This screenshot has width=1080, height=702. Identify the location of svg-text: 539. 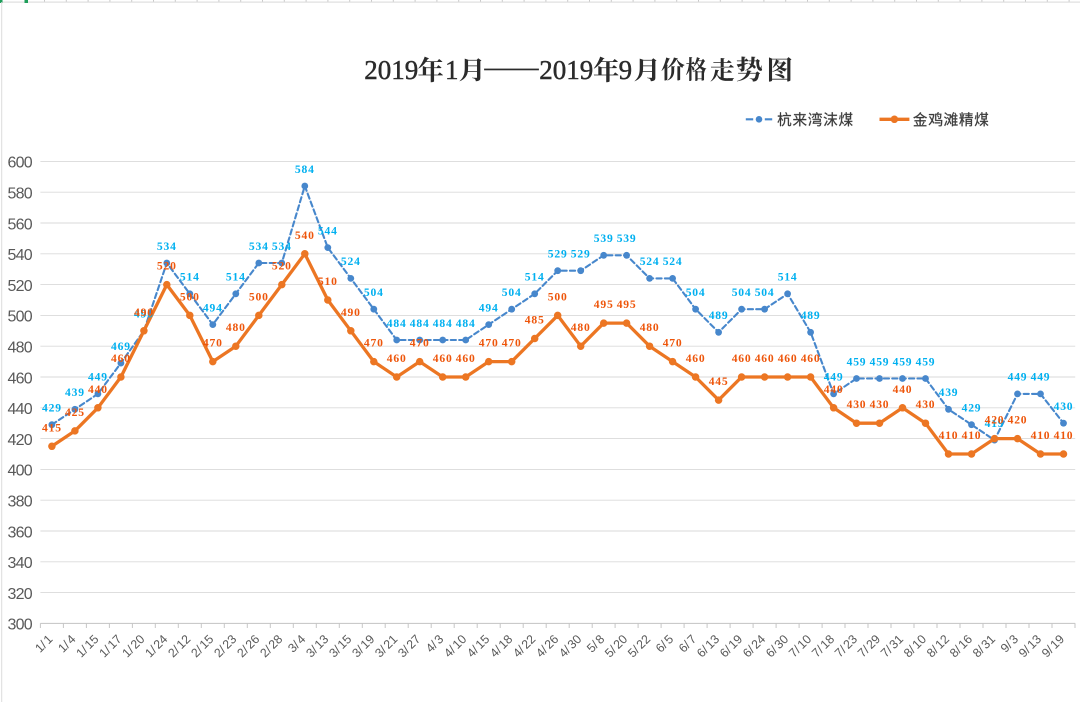
(604, 238).